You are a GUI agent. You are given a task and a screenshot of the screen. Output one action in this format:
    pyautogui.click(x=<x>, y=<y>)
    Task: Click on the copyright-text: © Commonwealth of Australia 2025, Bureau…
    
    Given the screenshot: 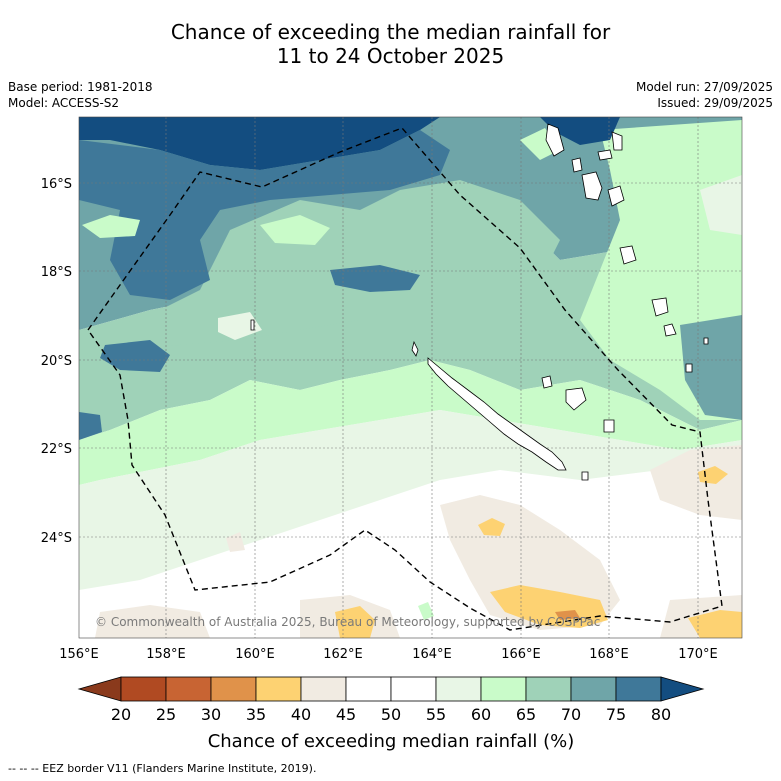 What is the action you would take?
    pyautogui.click(x=347, y=622)
    